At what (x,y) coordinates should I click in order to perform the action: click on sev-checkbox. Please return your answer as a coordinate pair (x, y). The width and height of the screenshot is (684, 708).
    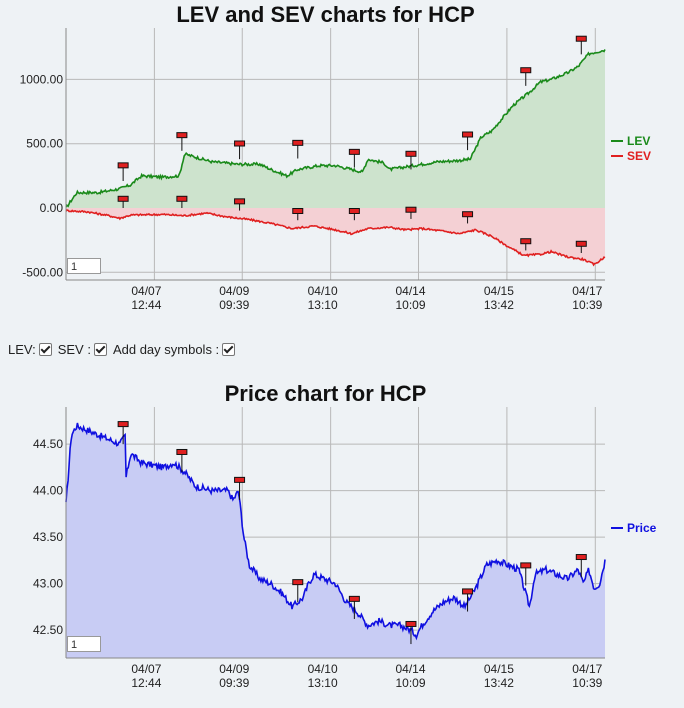
    Looking at the image, I should click on (100, 349).